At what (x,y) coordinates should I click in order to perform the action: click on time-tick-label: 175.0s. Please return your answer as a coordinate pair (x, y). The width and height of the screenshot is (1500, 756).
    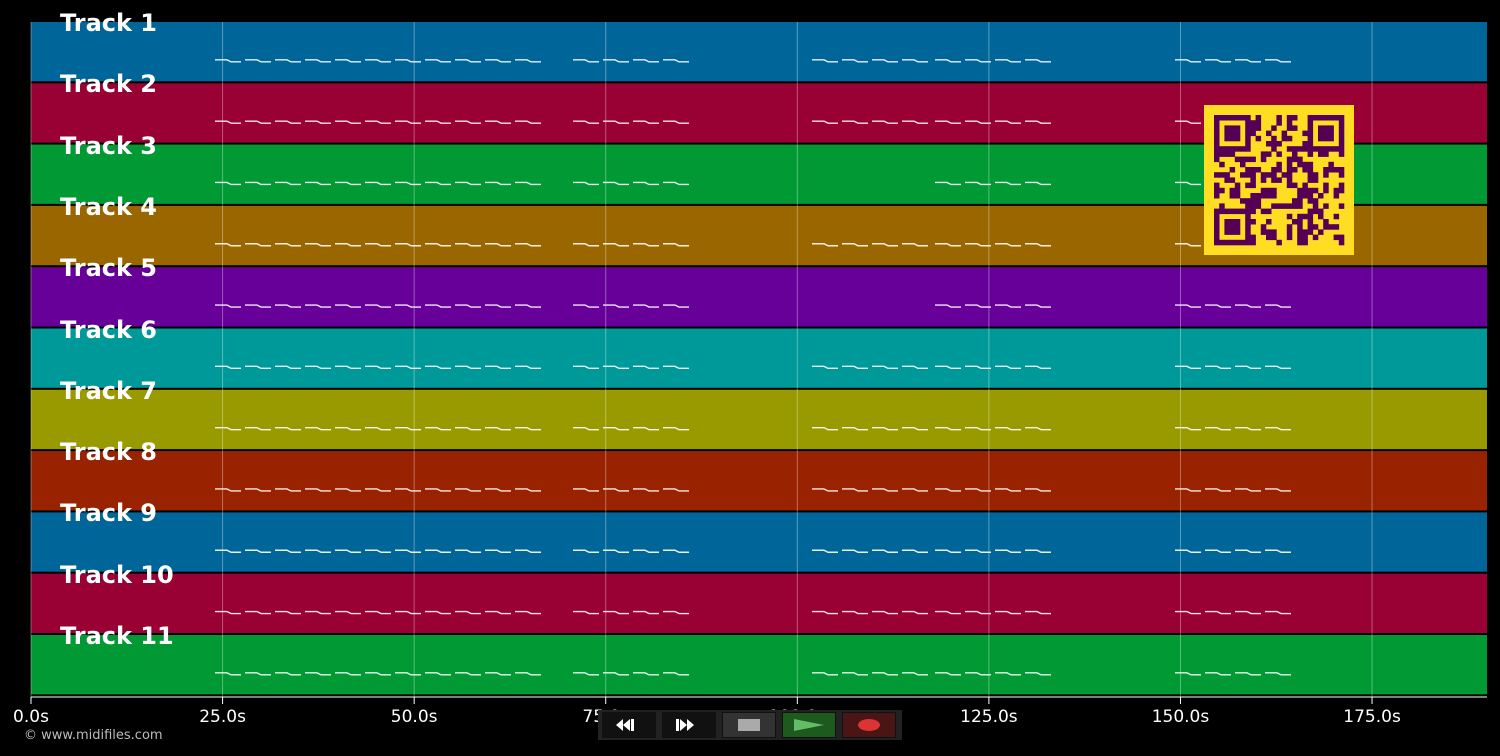
    Looking at the image, I should click on (1372, 717).